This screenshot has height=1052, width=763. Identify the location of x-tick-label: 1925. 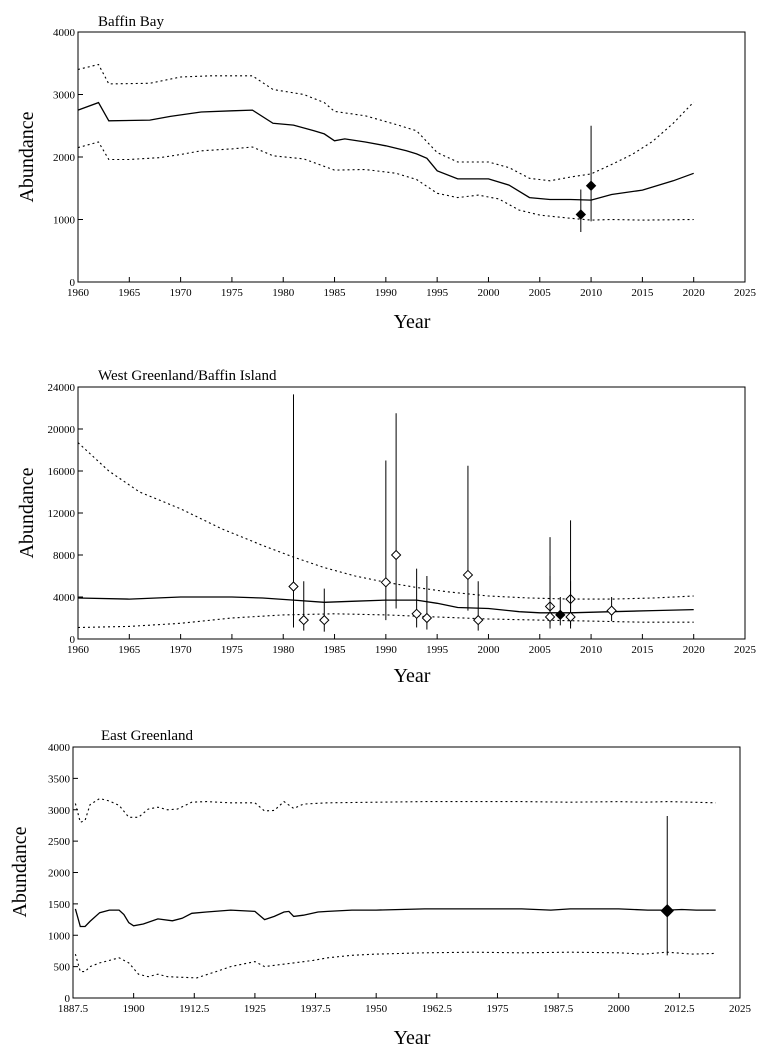
(255, 1009).